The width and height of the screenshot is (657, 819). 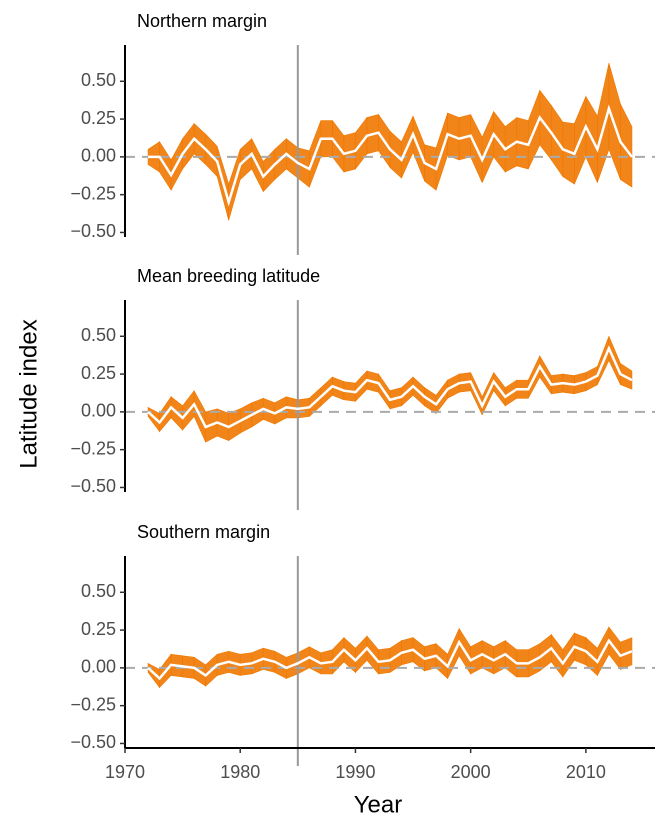 What do you see at coordinates (378, 804) in the screenshot?
I see `x-axis-label: Year` at bounding box center [378, 804].